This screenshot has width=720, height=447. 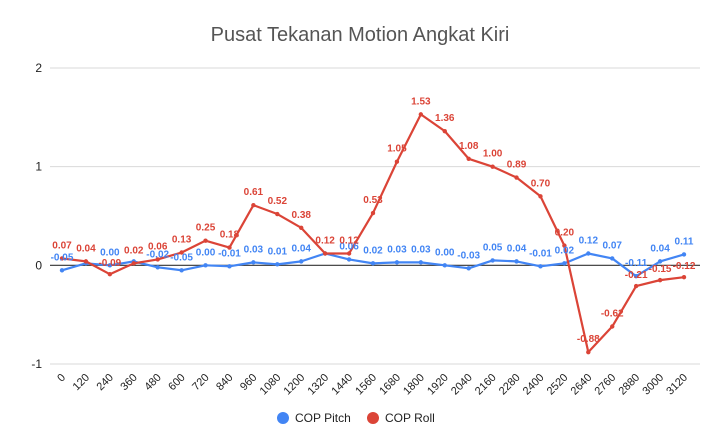 I want to click on x-tick-label: 2280, so click(x=510, y=385).